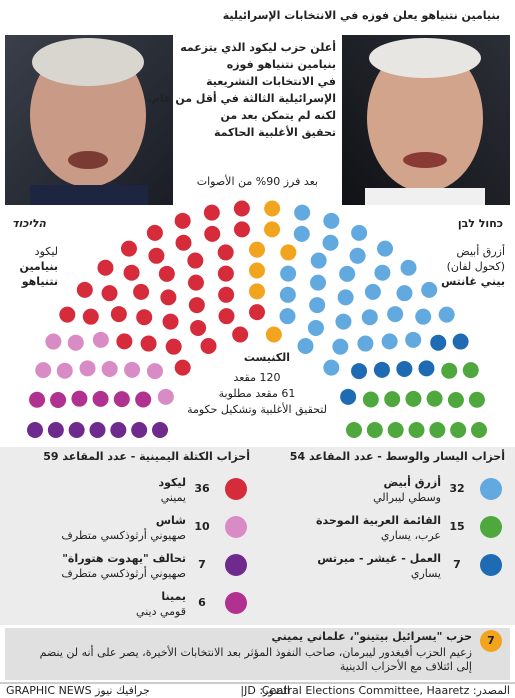 This screenshot has width=515, height=698. Describe the element at coordinates (257, 409) in the screenshot. I see `chart-note: لتحقيق الأغلبية وتشكيل حكومة` at that location.